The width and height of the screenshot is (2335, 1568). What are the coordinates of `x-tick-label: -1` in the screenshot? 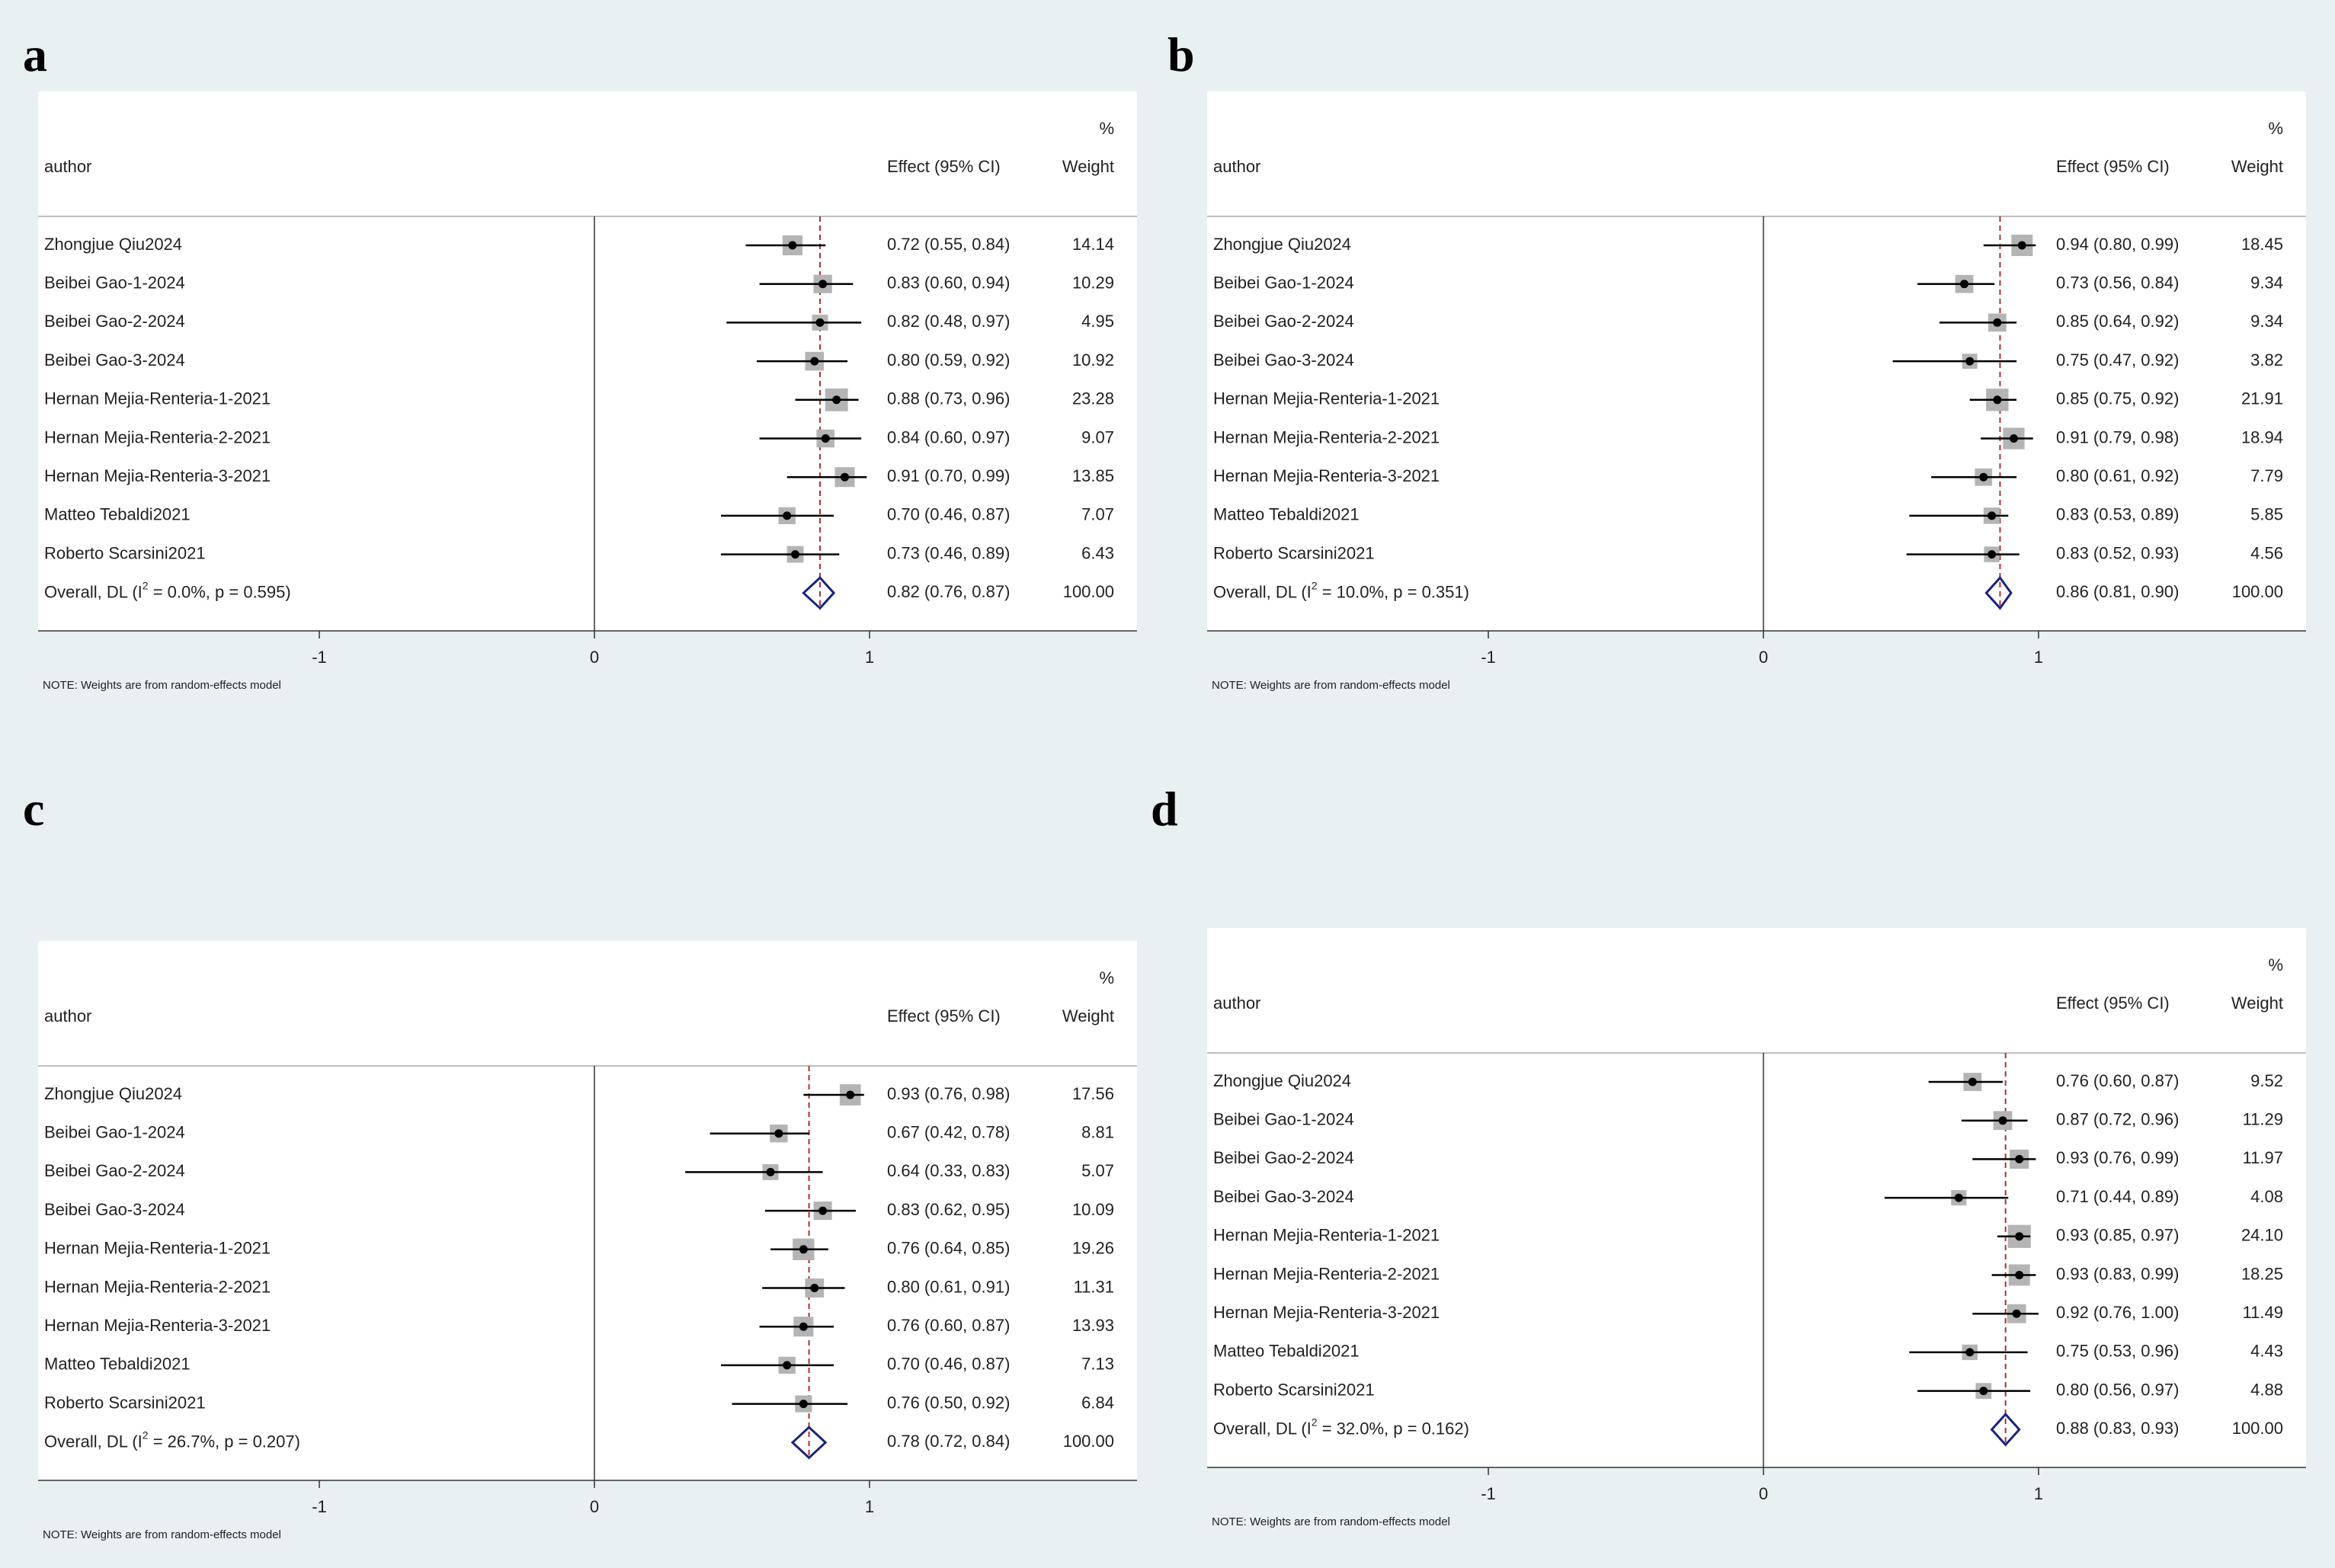 It's located at (319, 1506).